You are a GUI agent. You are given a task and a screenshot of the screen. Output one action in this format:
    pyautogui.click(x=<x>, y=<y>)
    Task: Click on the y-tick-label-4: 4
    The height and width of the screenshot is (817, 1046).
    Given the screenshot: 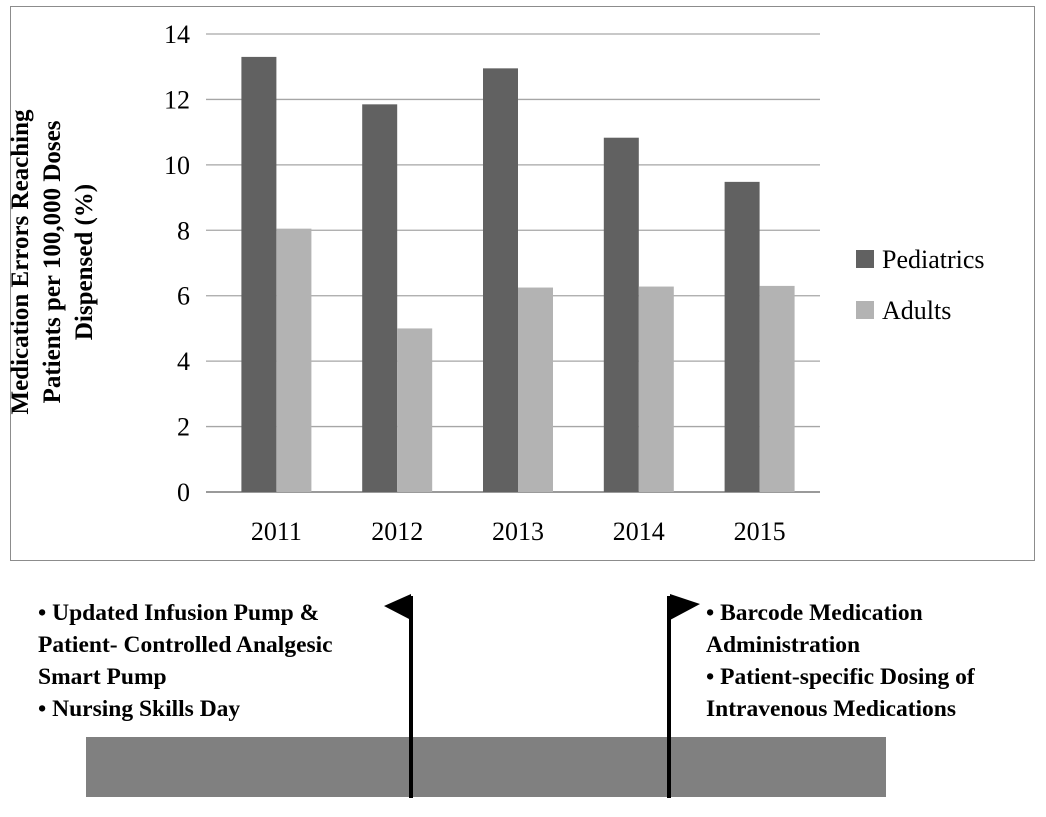 What is the action you would take?
    pyautogui.click(x=183, y=361)
    